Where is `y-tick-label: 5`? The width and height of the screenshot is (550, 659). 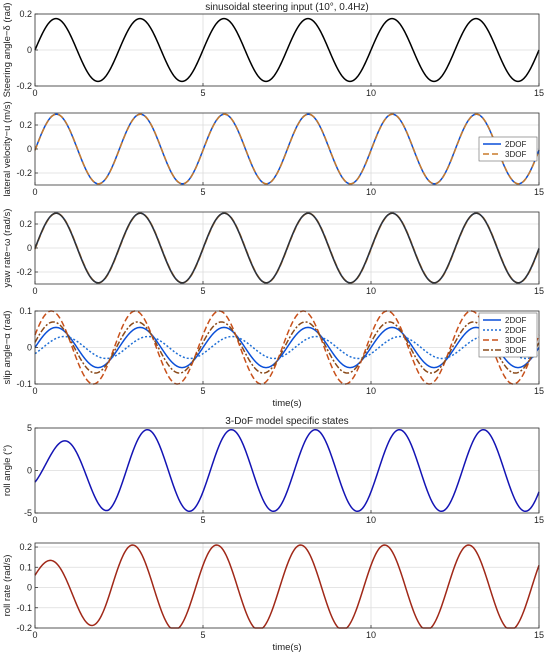 y-tick-label: 5 is located at coordinates (29, 428).